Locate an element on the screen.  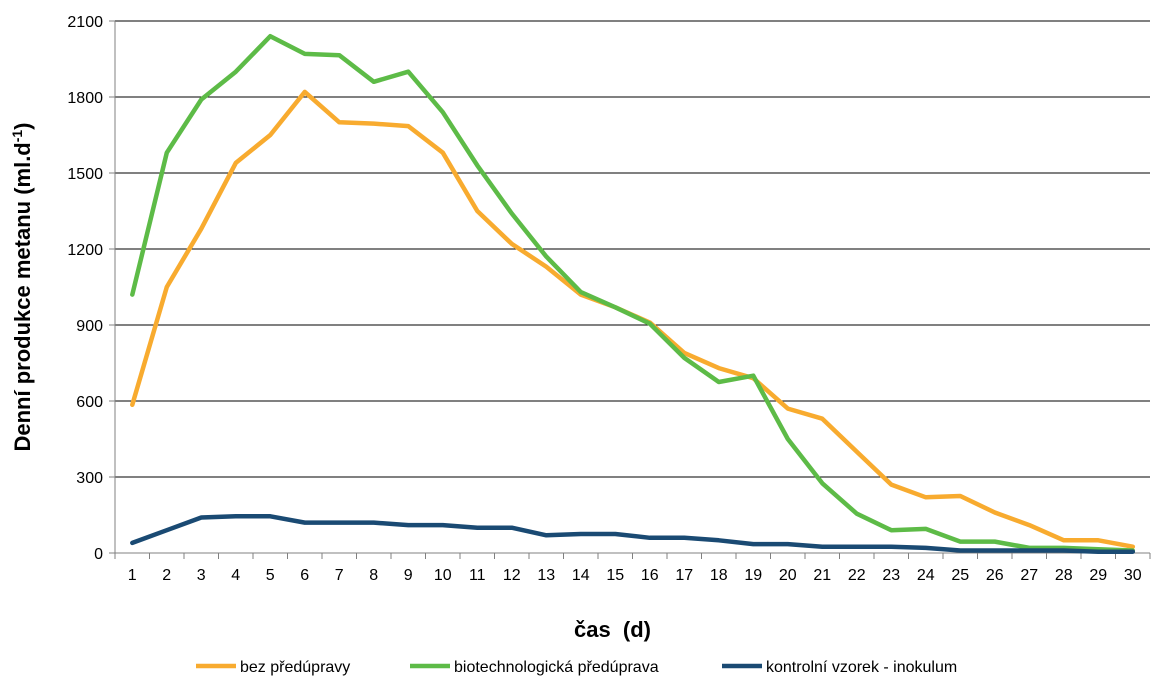
x-tick-label: 23 is located at coordinates (891, 575).